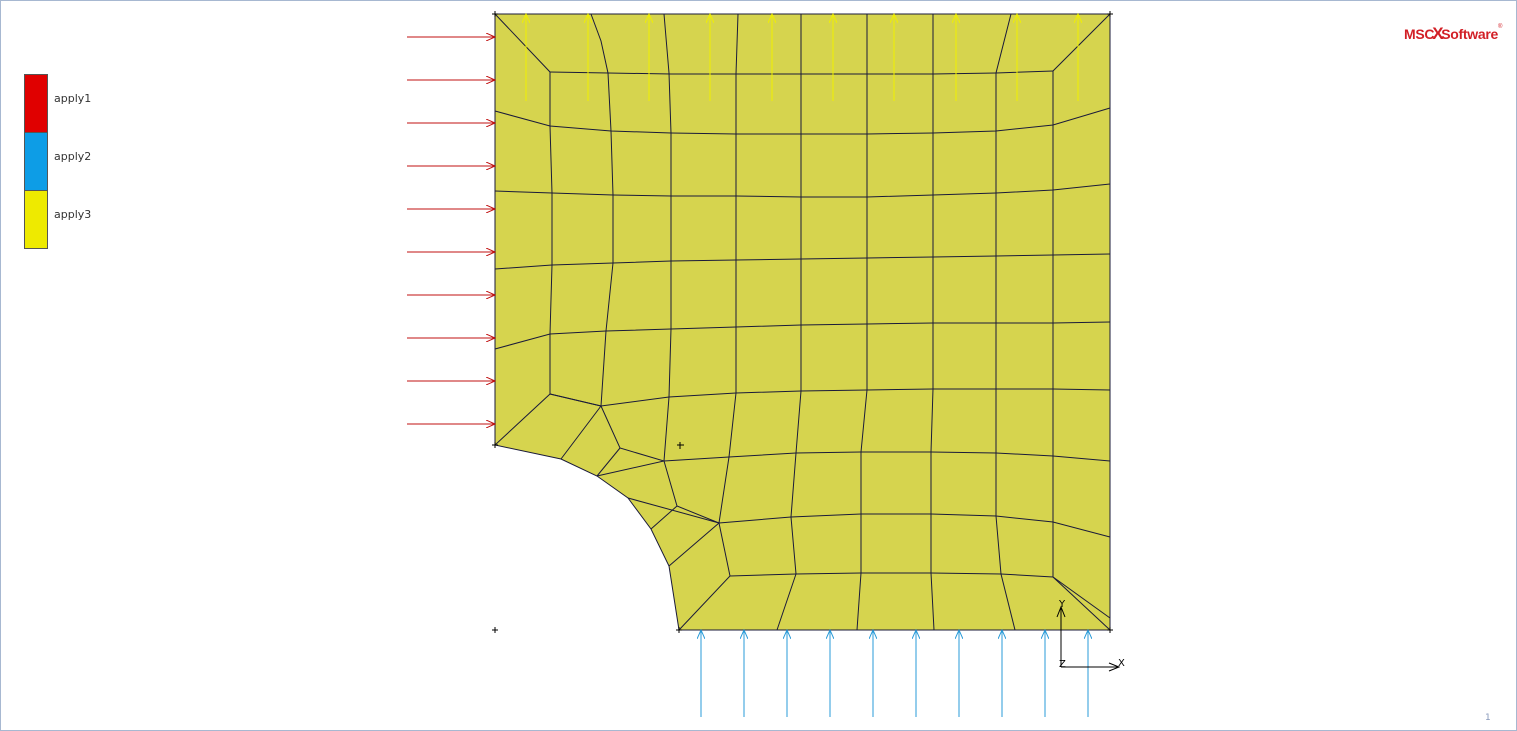 The height and width of the screenshot is (731, 1517). What do you see at coordinates (1453, 33) in the screenshot?
I see `msc-software-logo: MSCXSoftware®` at bounding box center [1453, 33].